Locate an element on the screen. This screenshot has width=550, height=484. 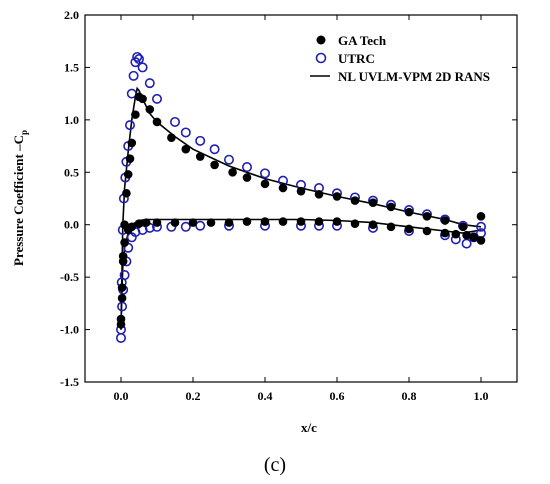
y-tick-label: 1.0 is located at coordinates (71, 120).